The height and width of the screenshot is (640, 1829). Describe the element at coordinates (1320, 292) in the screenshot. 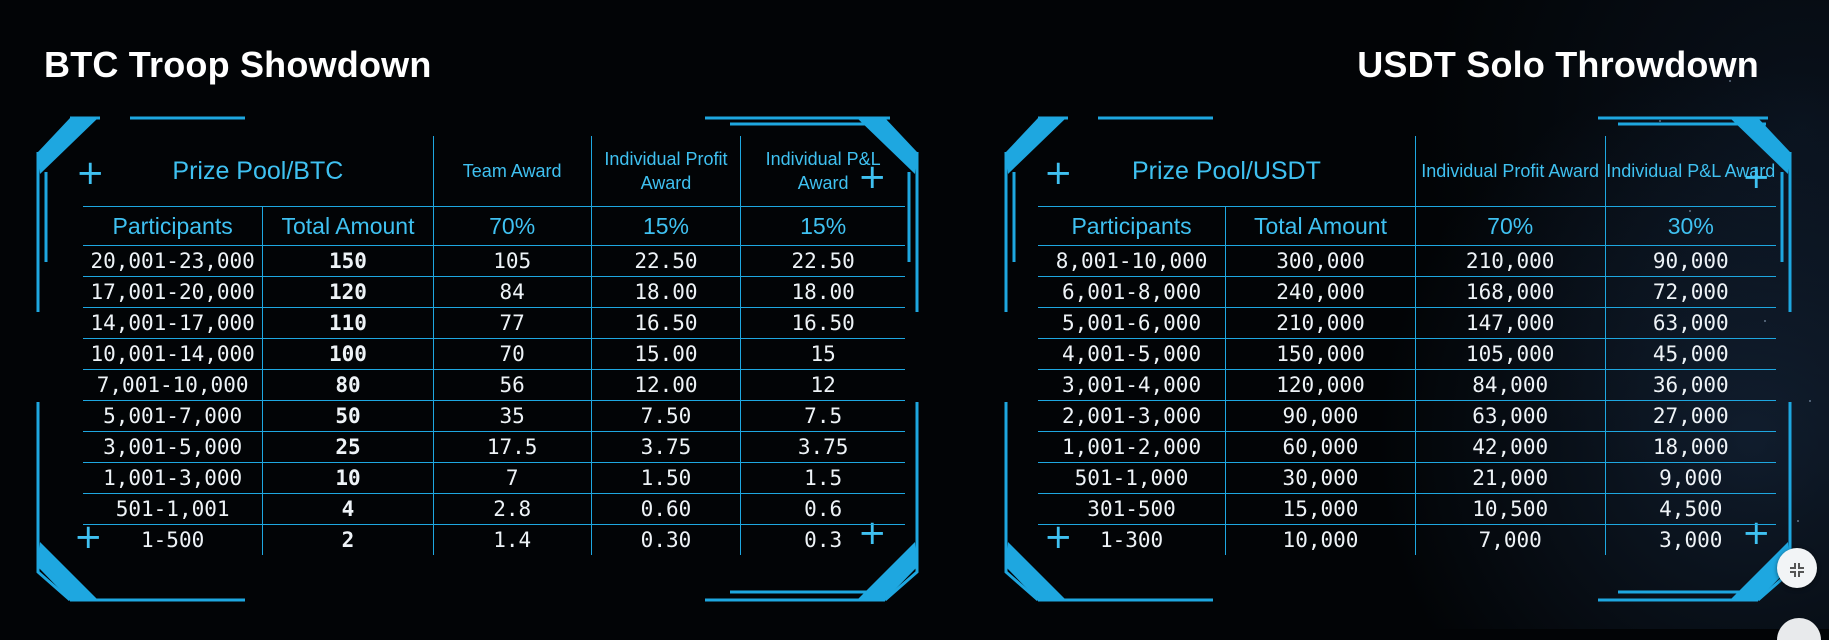

I see `total-amount-cell: 240,000` at that location.